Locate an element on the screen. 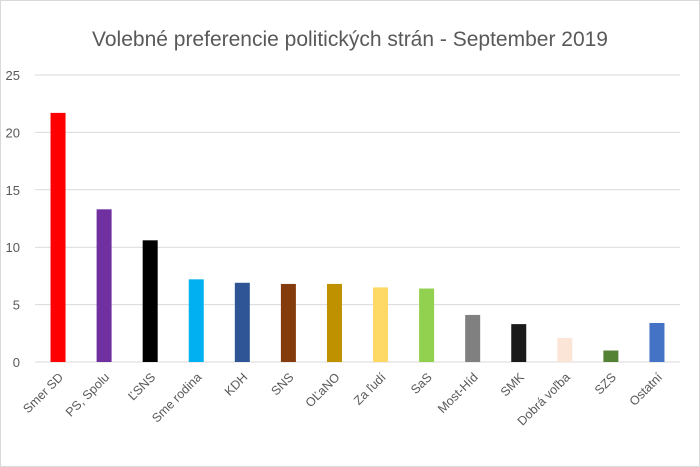  x-tick-label: Za ľudí is located at coordinates (370, 389).